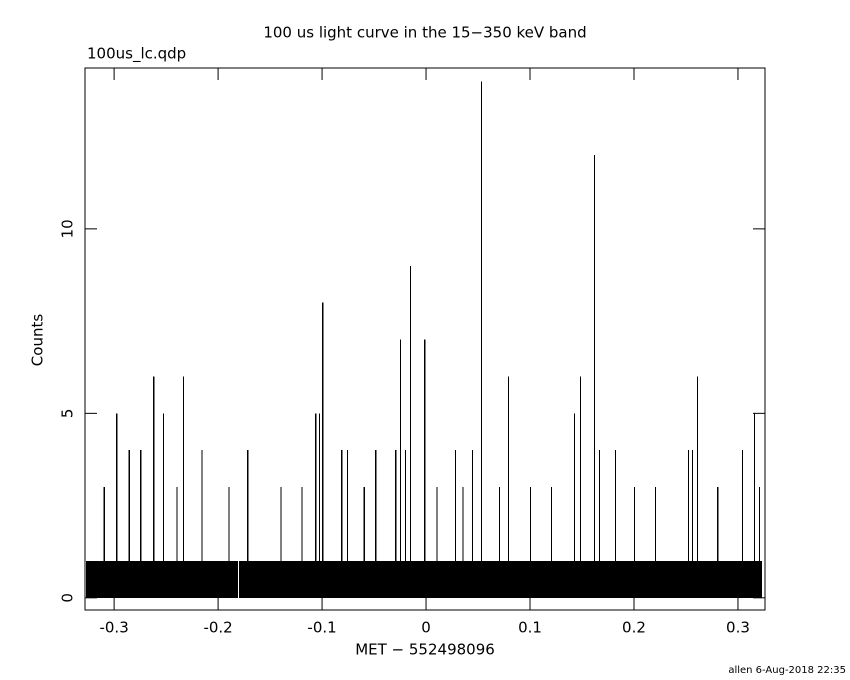 Image resolution: width=850 pixels, height=680 pixels. Describe the element at coordinates (68, 228) in the screenshot. I see `y-tick-label: 10` at that location.